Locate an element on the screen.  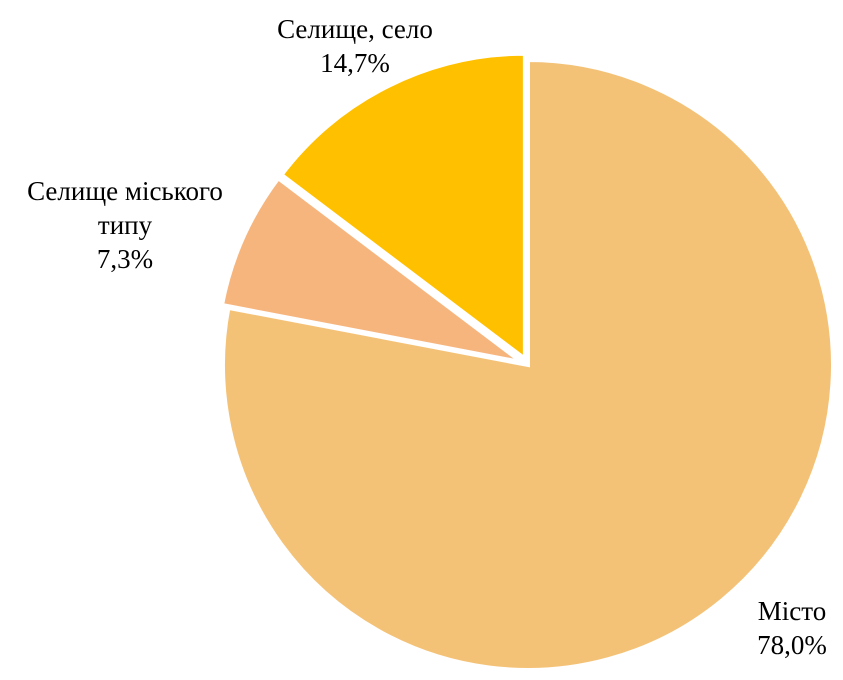
data-label-smt-value: 7,3% is located at coordinates (125, 259).